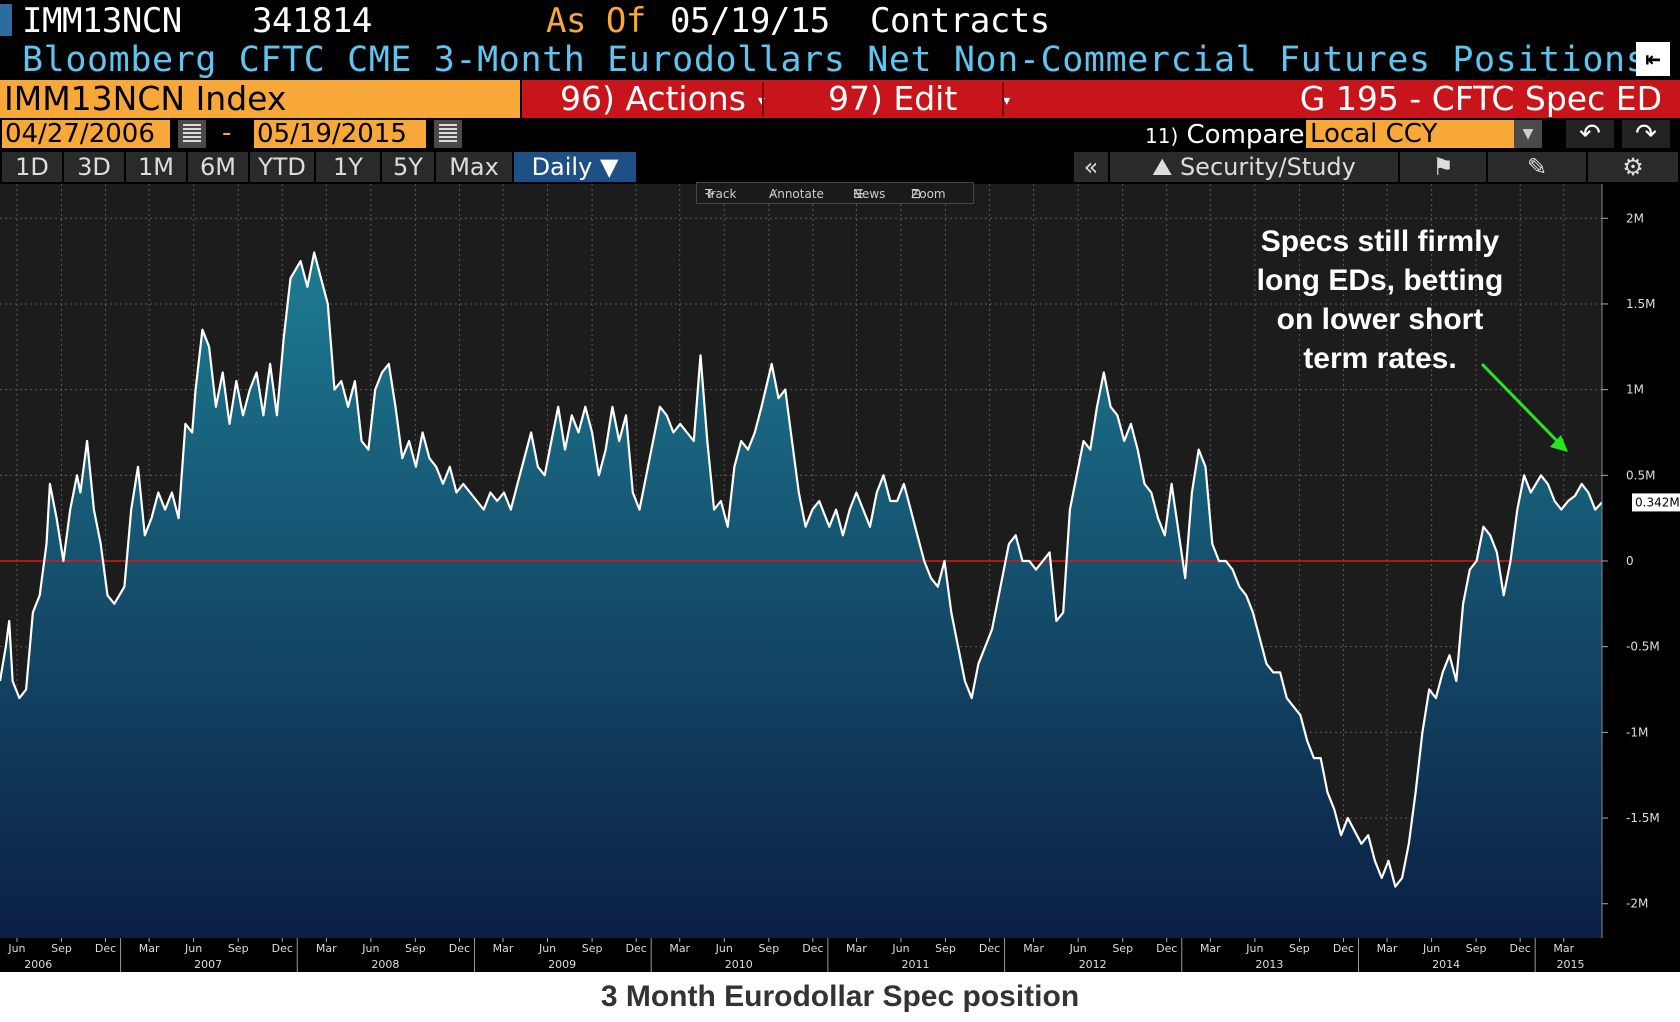 Image resolution: width=1680 pixels, height=1022 pixels. Describe the element at coordinates (1380, 241) in the screenshot. I see `annotation-line: Specs still firmly` at that location.